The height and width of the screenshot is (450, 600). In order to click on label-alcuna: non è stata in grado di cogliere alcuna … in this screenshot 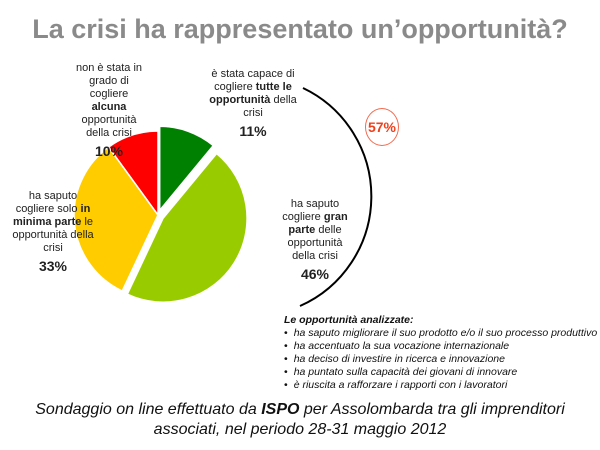, I will do `click(109, 110)`.